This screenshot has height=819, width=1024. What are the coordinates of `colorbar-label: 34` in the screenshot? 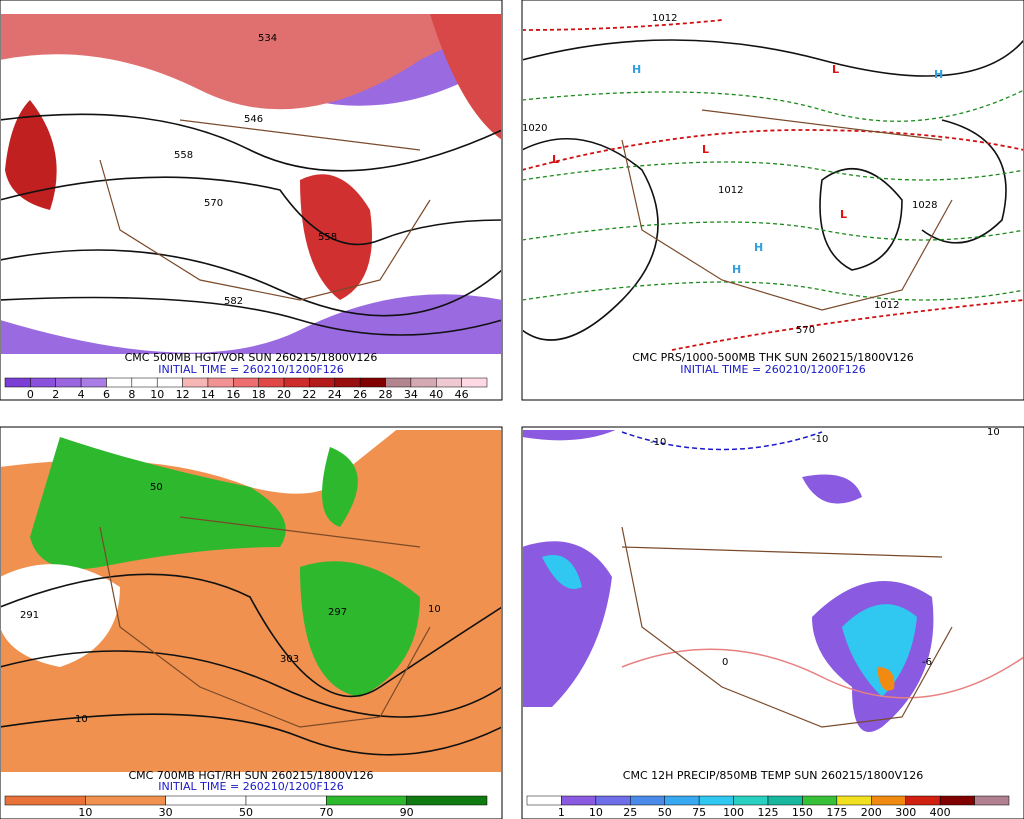 It's located at (411, 394).